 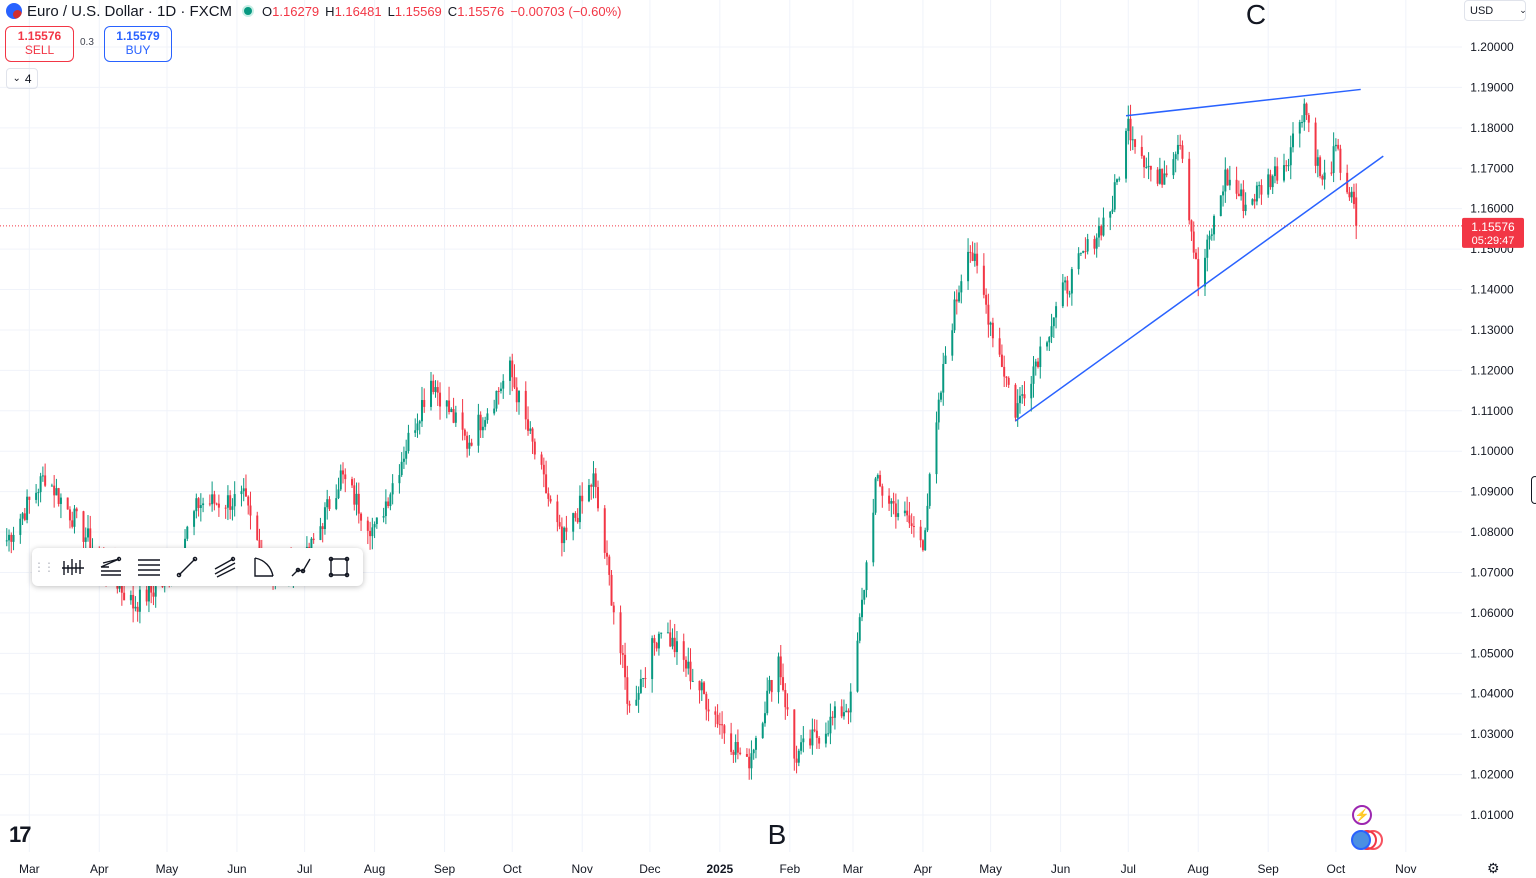 I want to click on time-tick-label: 2025, so click(x=719, y=869).